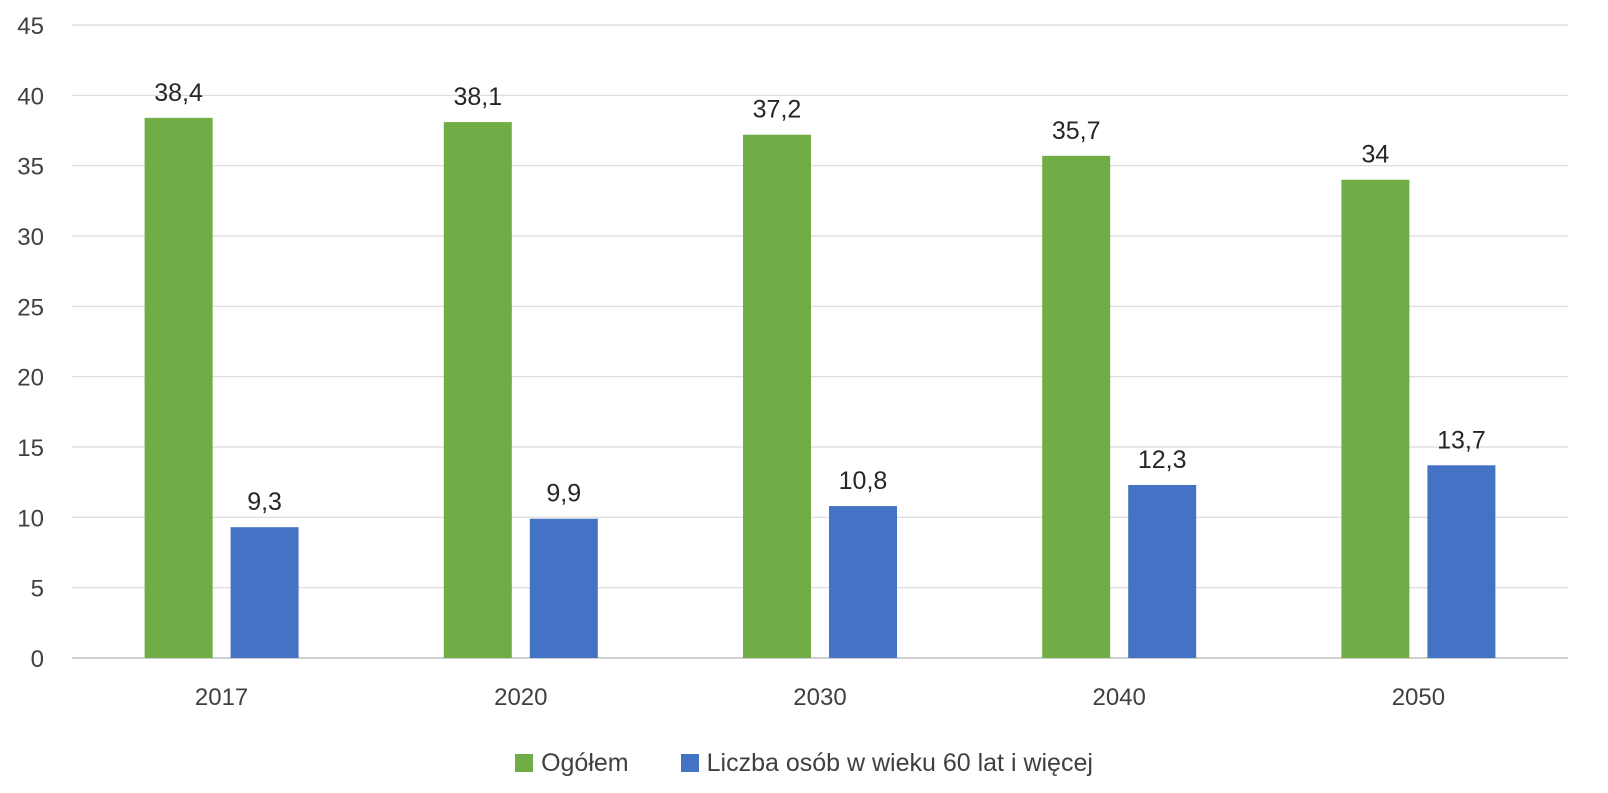 The width and height of the screenshot is (1608, 793). What do you see at coordinates (30, 237) in the screenshot?
I see `y-tick-label: 30` at bounding box center [30, 237].